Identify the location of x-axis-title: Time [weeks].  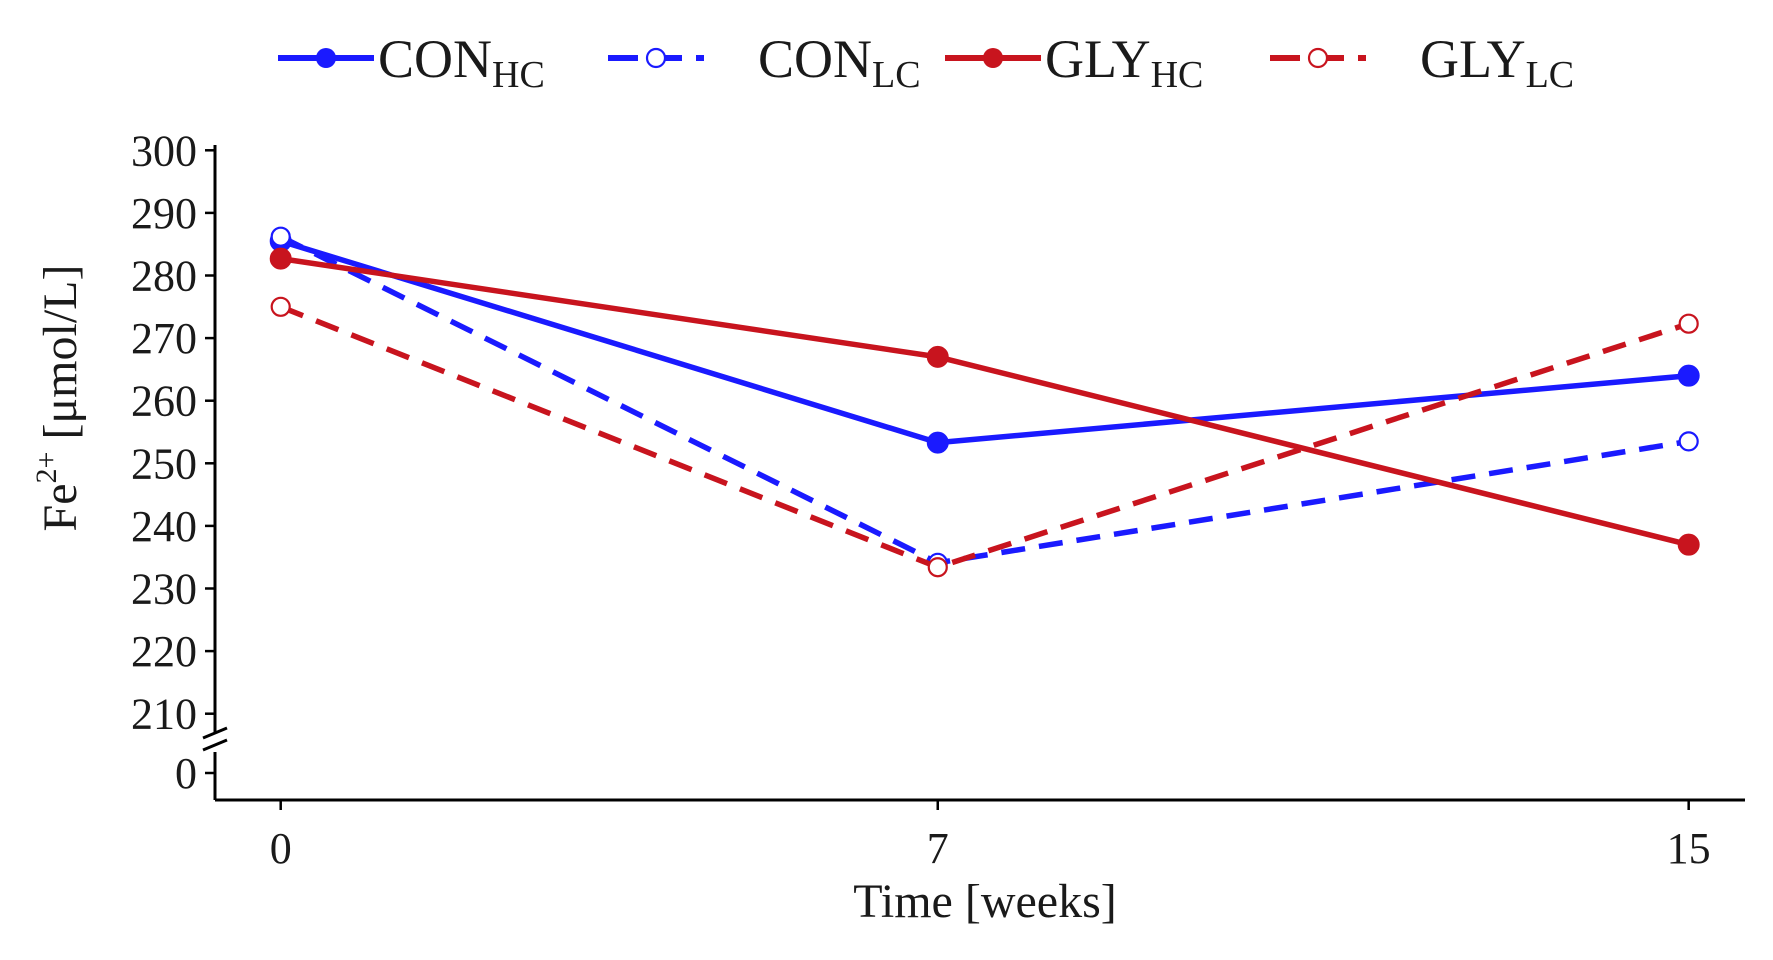
(985, 901).